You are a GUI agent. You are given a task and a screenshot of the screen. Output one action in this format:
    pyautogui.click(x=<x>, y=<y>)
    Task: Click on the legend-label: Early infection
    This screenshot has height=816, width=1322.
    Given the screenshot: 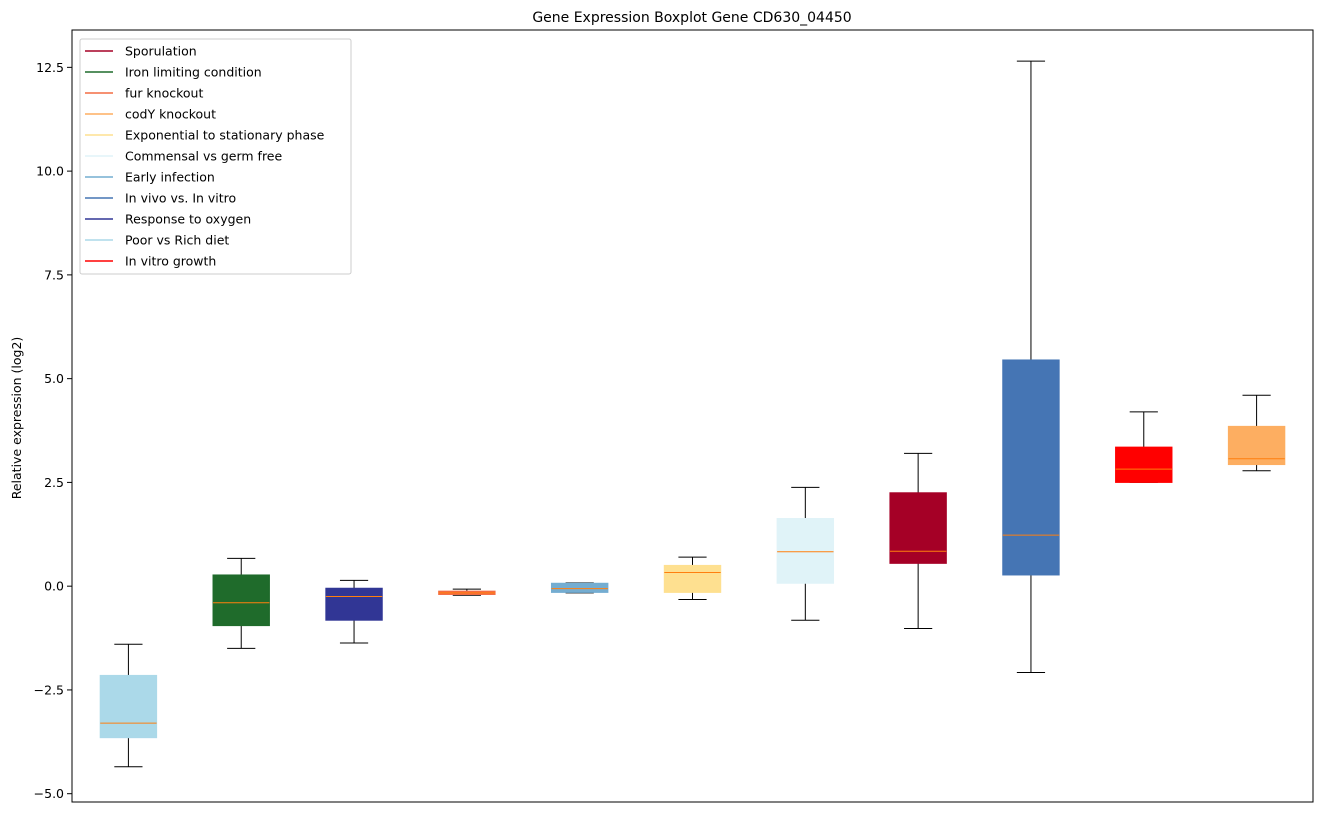 What is the action you would take?
    pyautogui.click(x=170, y=177)
    